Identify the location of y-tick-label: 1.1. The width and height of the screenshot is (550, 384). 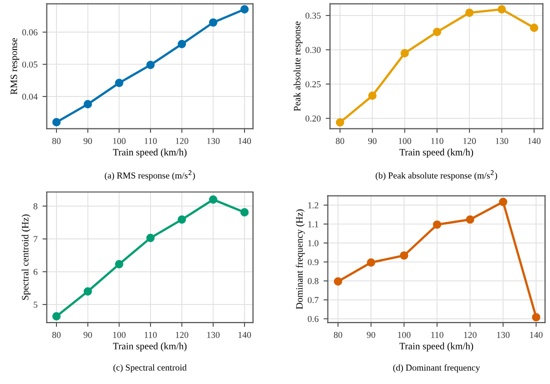
(313, 224).